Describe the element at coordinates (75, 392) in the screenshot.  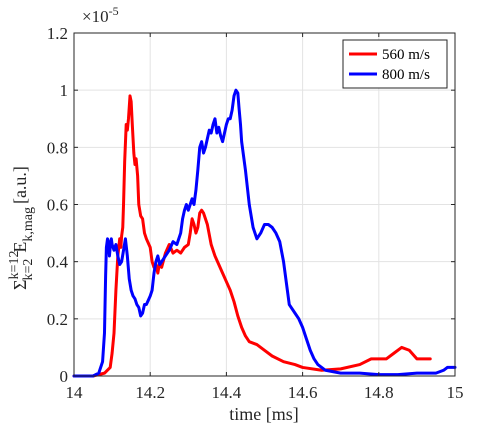
I see `x-tick-label: 14` at that location.